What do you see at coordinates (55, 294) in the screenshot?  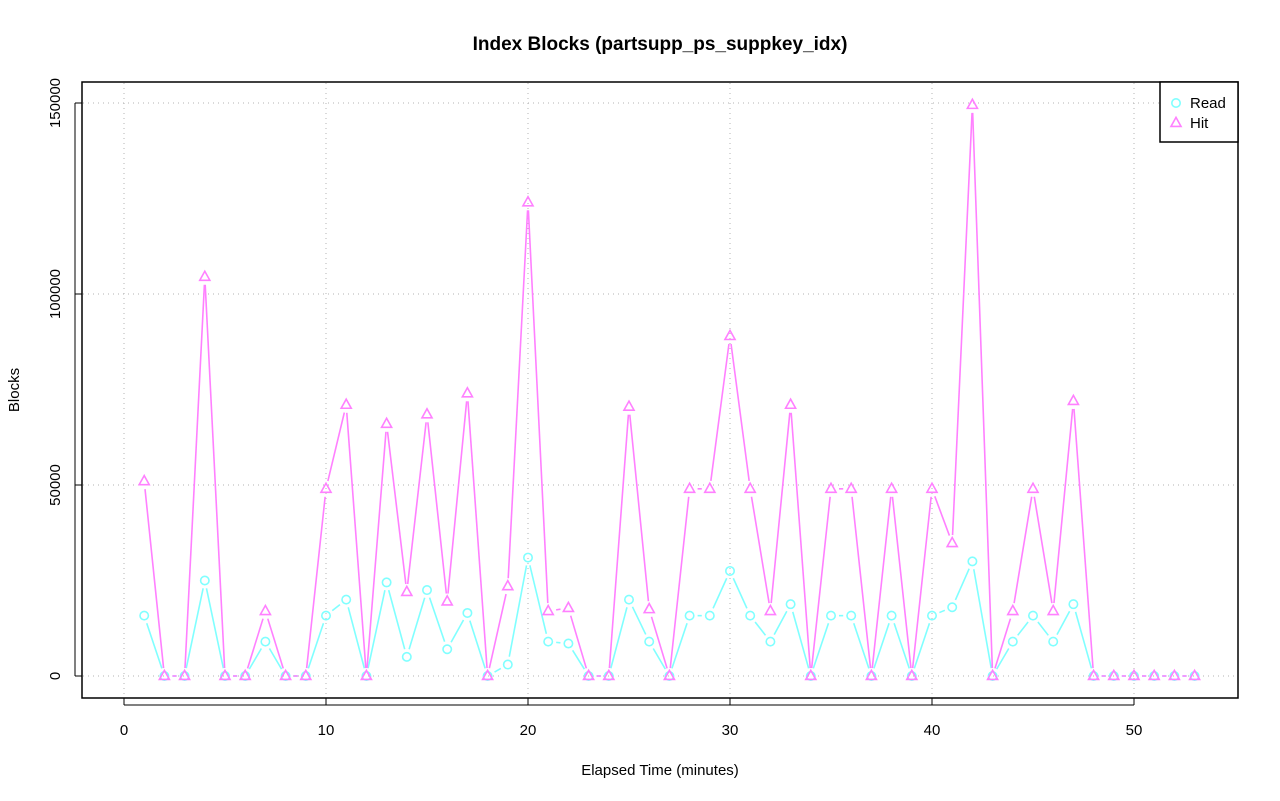 I see `y-tick-label: 100000` at bounding box center [55, 294].